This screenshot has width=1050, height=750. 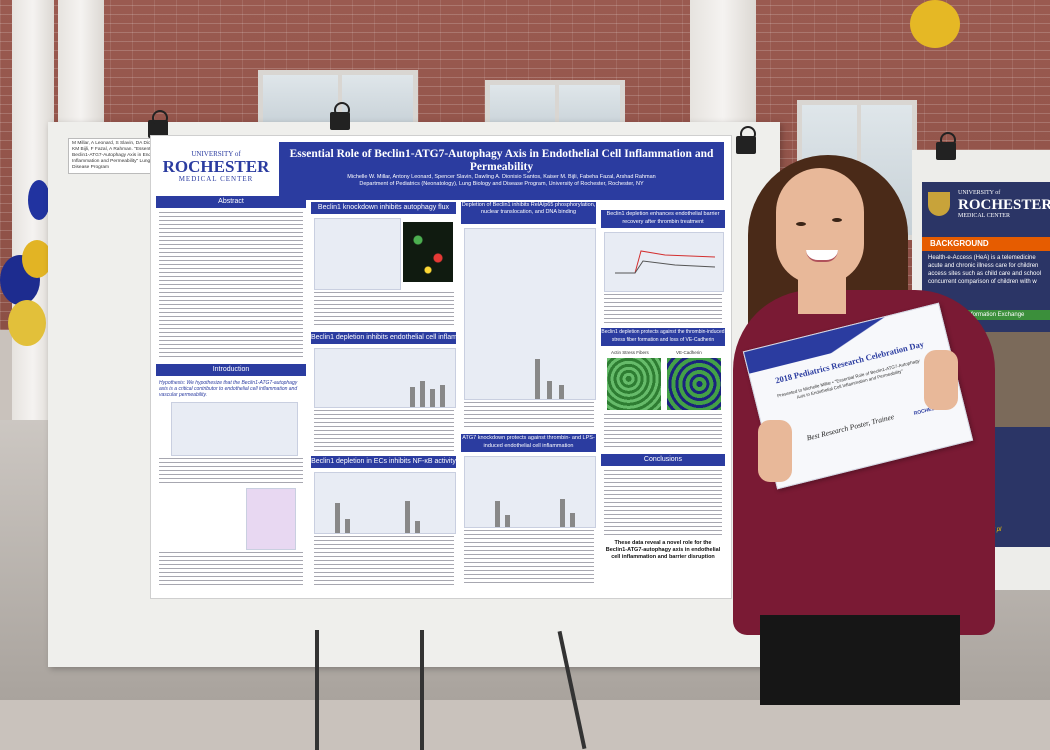 I want to click on blue-balloon, so click(x=39, y=200).